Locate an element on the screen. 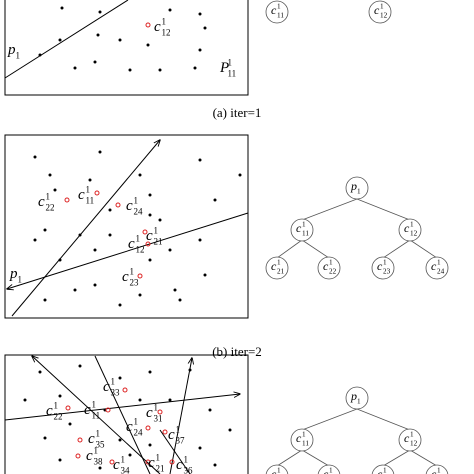 This screenshot has width=474, height=474. label-sub: 36 is located at coordinates (189, 470).